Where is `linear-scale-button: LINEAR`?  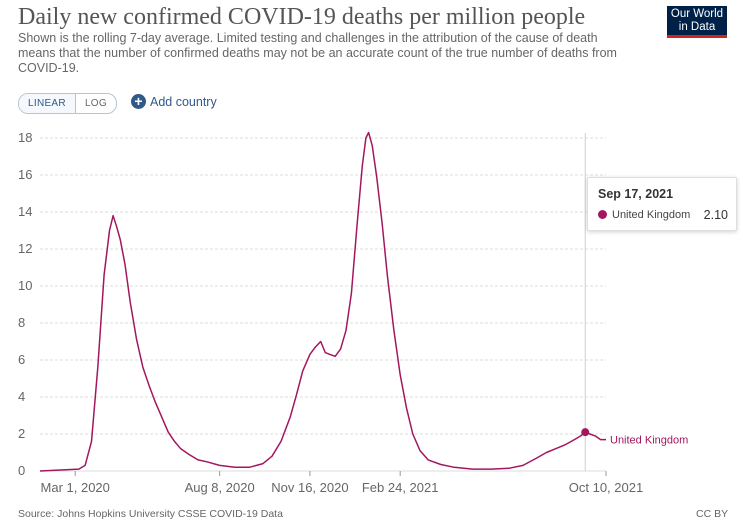 linear-scale-button: LINEAR is located at coordinates (47, 103).